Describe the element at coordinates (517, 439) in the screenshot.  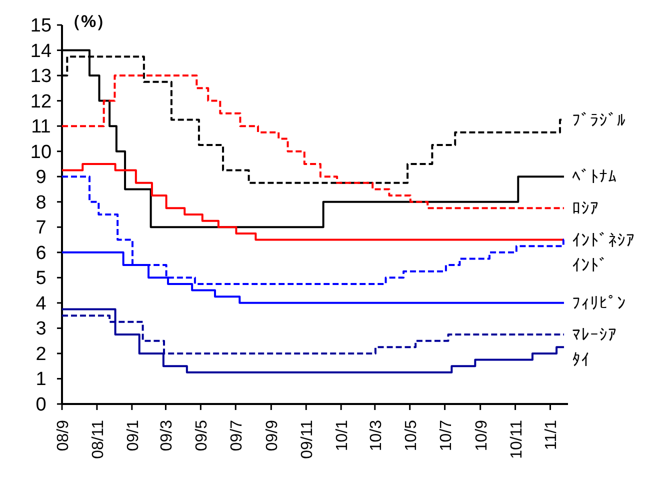
I see `x-tick-label: 10/11` at that location.